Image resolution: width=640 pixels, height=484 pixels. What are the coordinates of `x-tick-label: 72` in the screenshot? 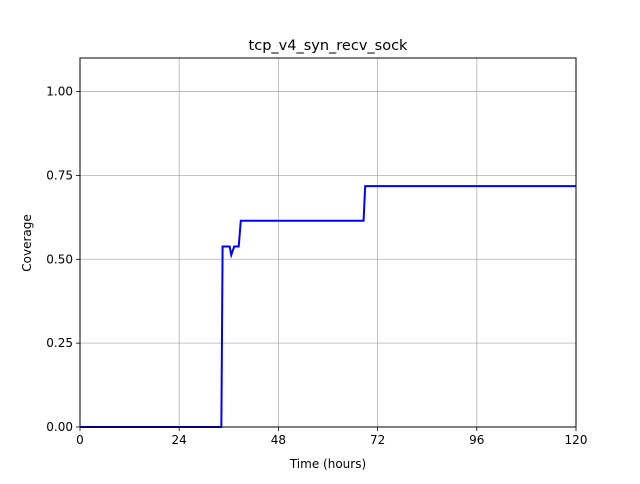 It's located at (377, 440).